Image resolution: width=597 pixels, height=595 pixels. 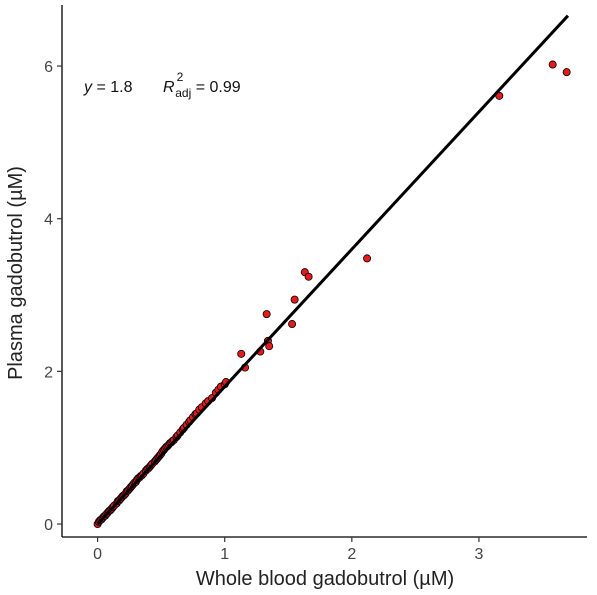 I want to click on y-tick-label: 6, so click(x=48, y=67).